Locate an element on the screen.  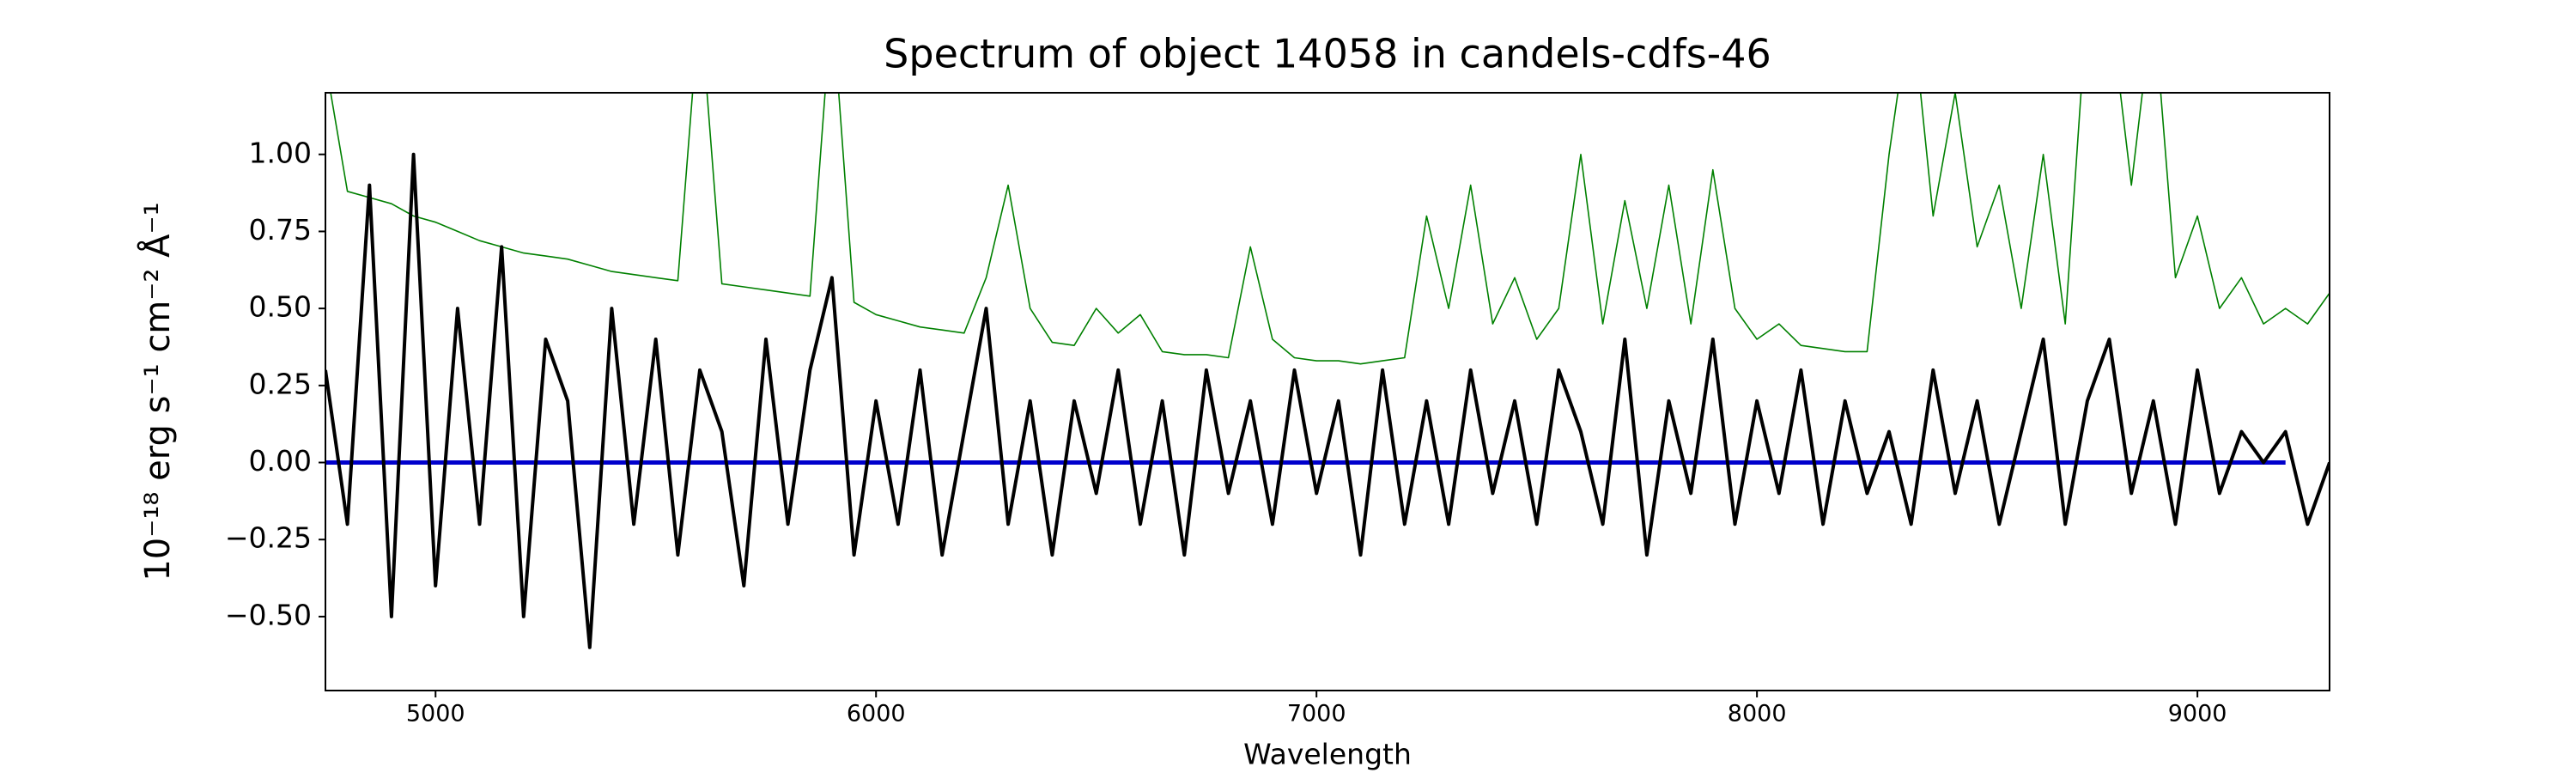
x-axis-label: Wavelength is located at coordinates (1327, 754).